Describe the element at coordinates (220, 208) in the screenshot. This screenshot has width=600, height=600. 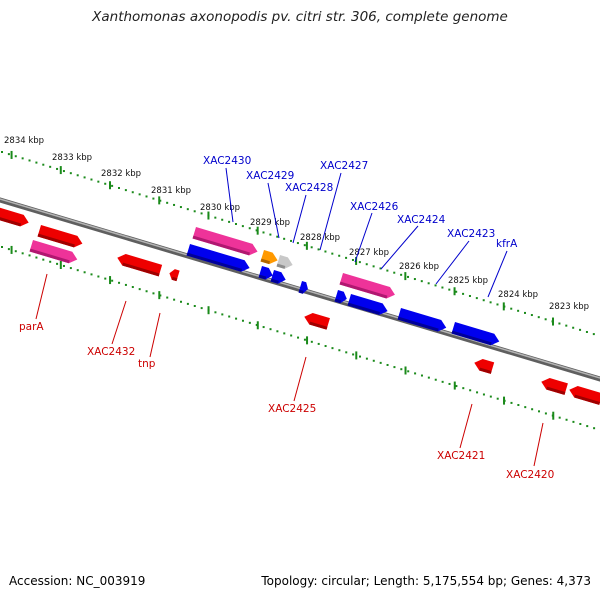
I see `kbp-label: 2830 kbp` at that location.